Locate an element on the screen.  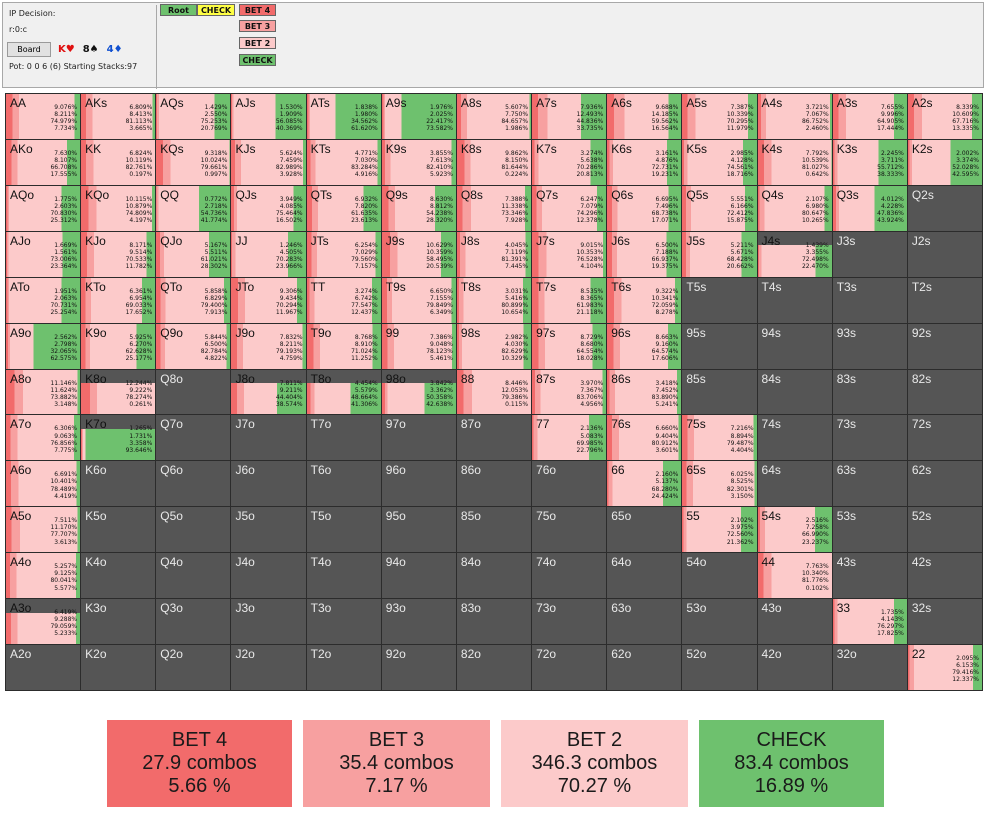
hand-cell: T4o is located at coordinates (343, 576).